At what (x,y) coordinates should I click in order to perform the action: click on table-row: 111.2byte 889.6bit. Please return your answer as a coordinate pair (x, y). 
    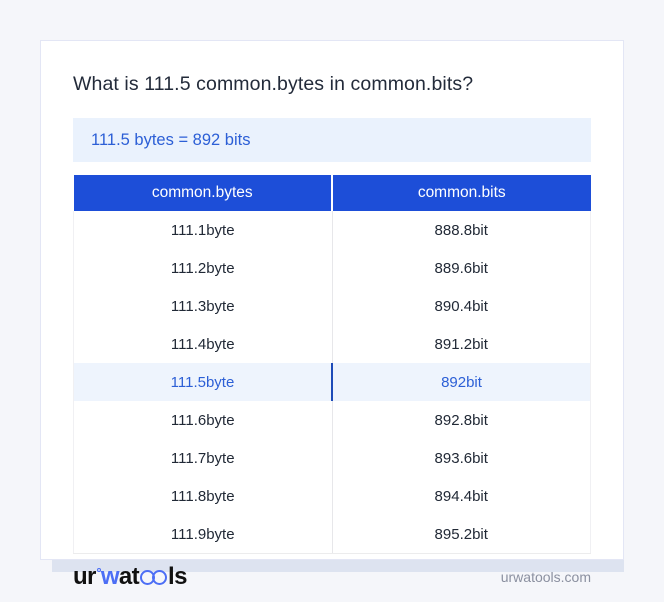
    Looking at the image, I should click on (332, 268).